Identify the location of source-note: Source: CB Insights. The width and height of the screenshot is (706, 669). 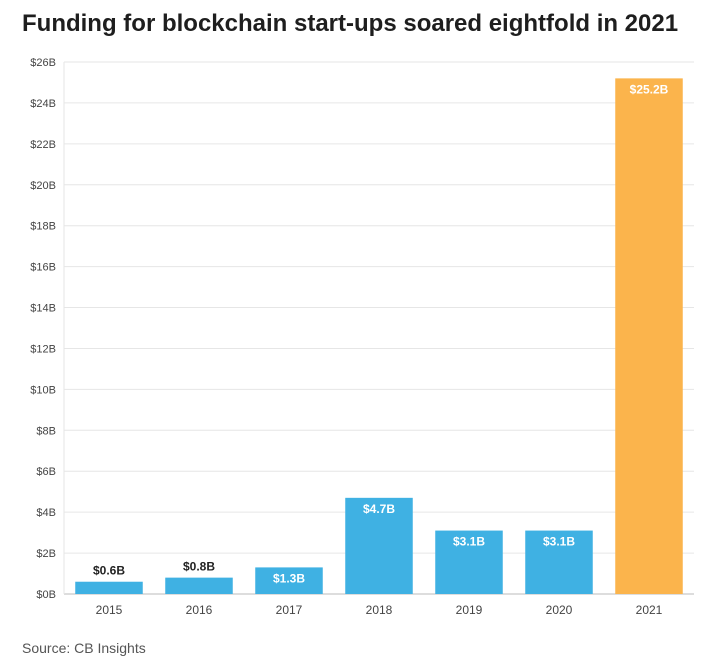
(84, 648).